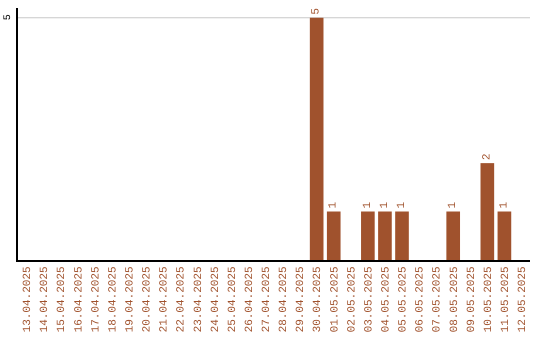  Describe the element at coordinates (420, 299) in the screenshot. I see `x-tick-label: 06.05.2025` at that location.